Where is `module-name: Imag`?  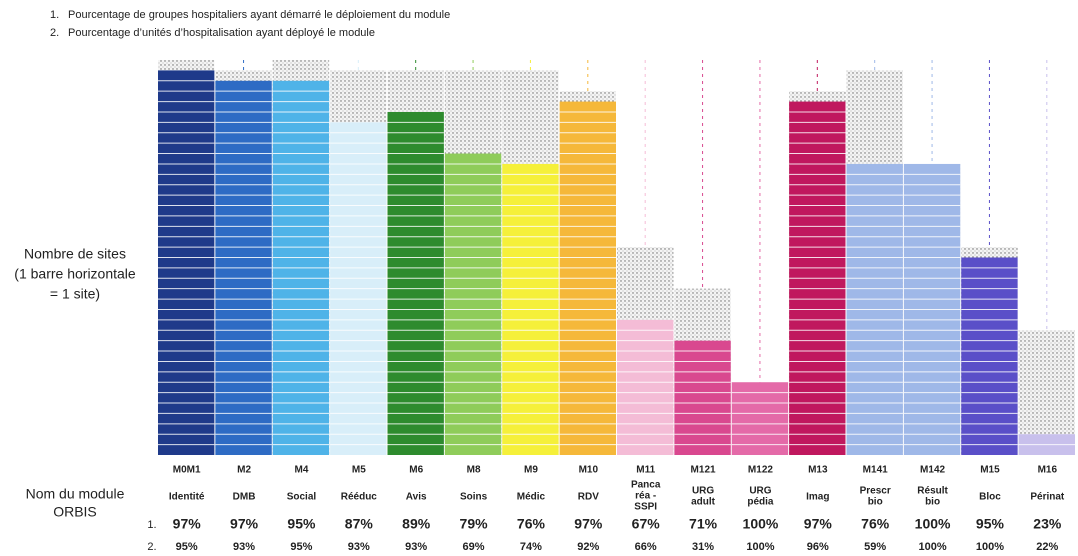 module-name: Imag is located at coordinates (817, 497).